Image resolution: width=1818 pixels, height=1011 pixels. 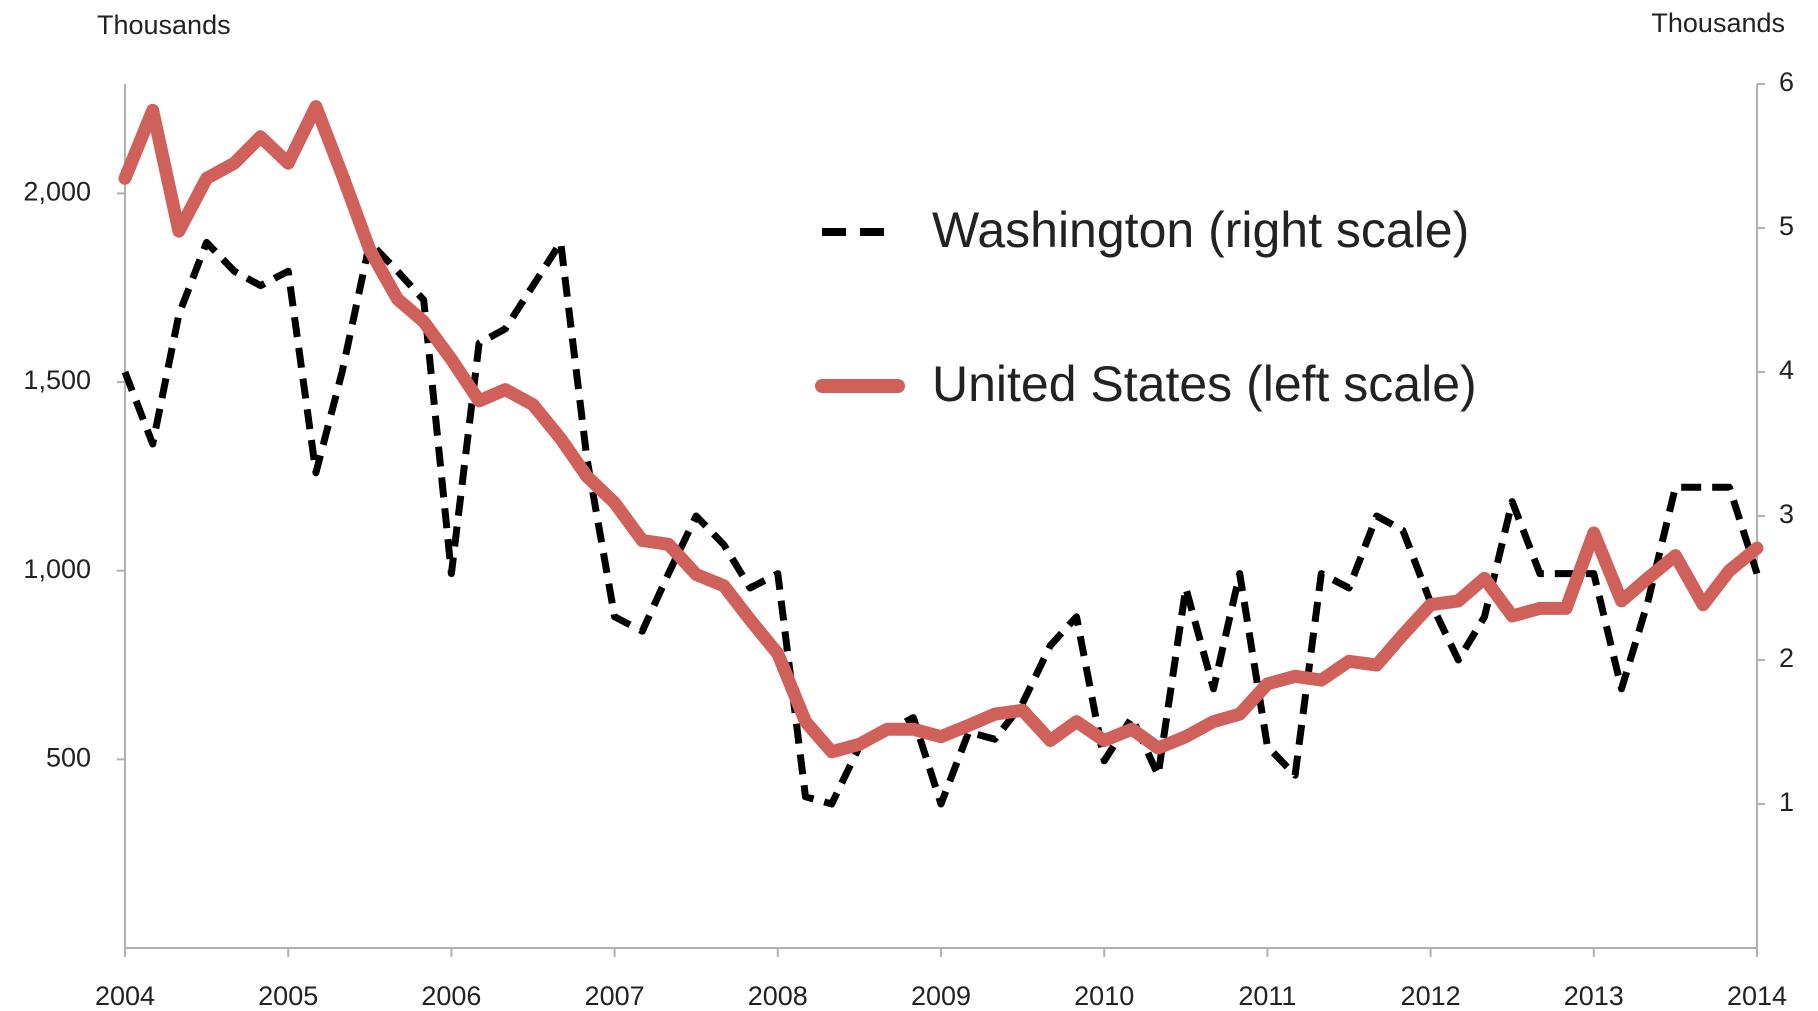 What do you see at coordinates (57, 380) in the screenshot?
I see `y-tick-label: 1,500` at bounding box center [57, 380].